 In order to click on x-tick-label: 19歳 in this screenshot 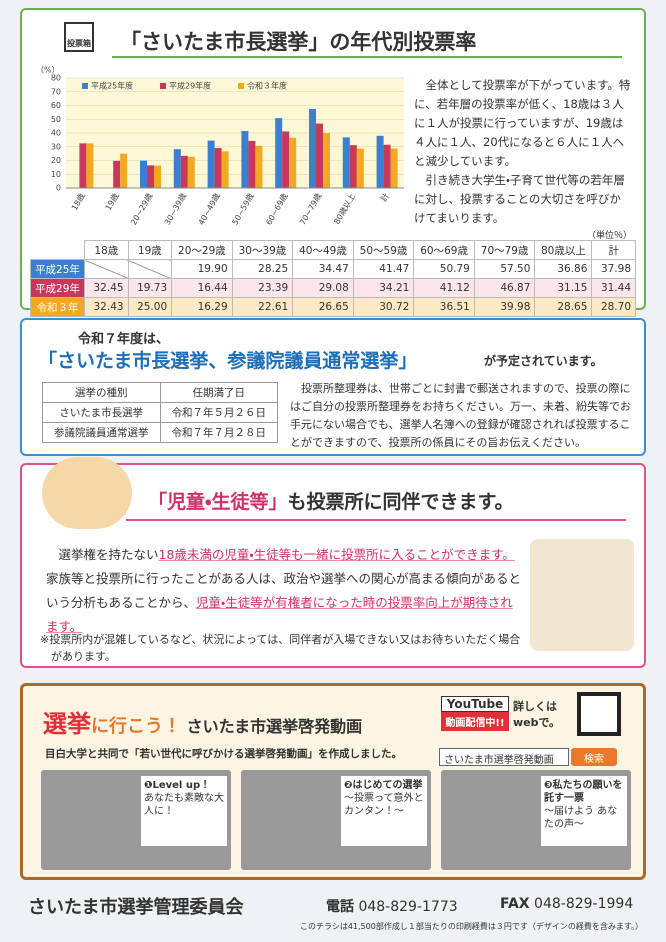, I will do `click(112, 201)`.